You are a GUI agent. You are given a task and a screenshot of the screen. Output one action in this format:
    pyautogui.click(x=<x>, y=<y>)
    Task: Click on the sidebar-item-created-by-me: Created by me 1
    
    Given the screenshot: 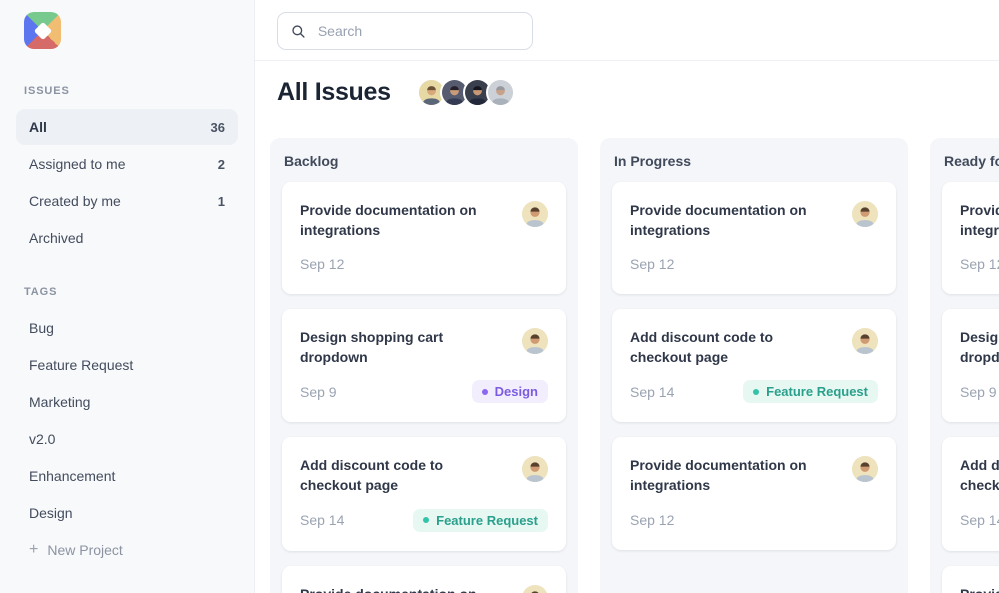 What is the action you would take?
    pyautogui.click(x=127, y=201)
    